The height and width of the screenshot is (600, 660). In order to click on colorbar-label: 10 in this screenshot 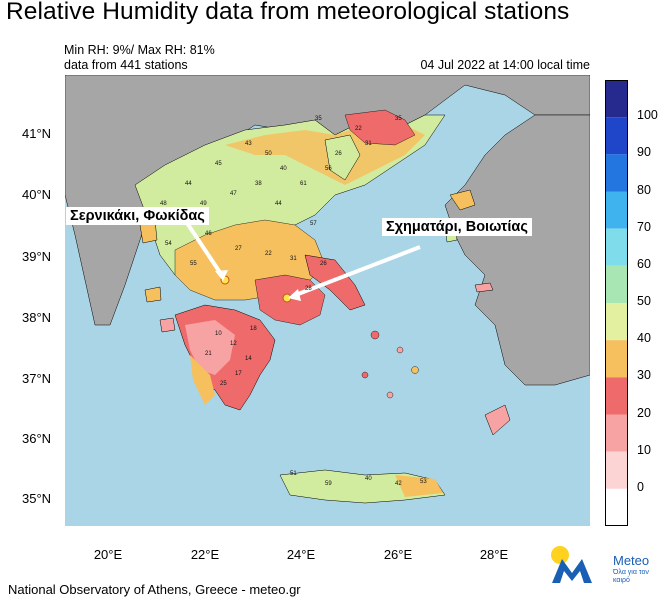, I will do `click(644, 449)`.